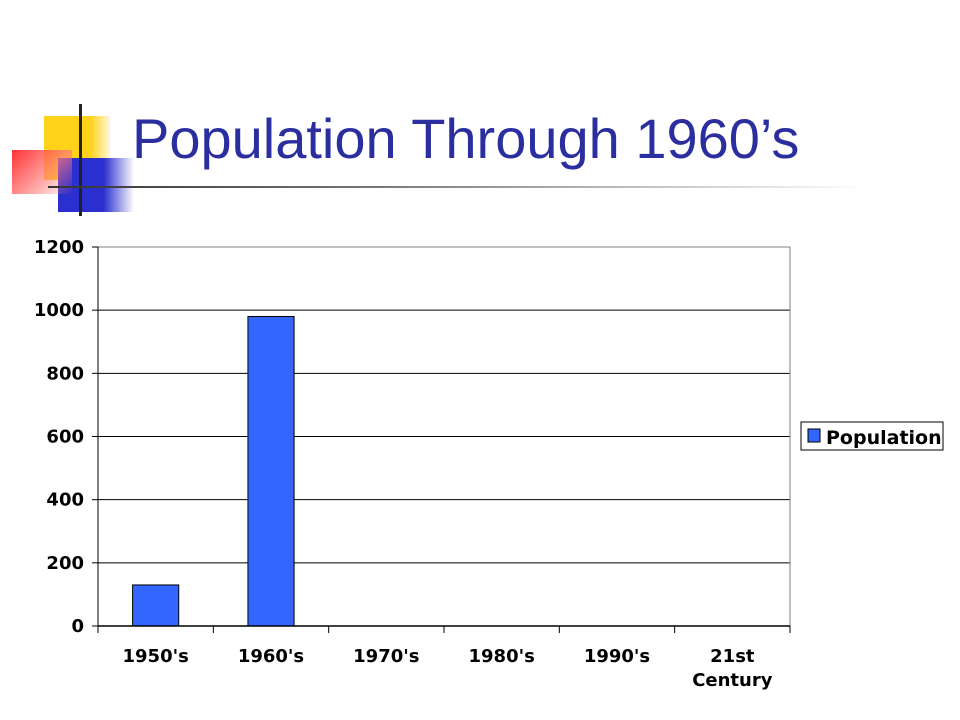 The image size is (960, 720). Describe the element at coordinates (271, 656) in the screenshot. I see `x-tick-label-1: 1960's` at that location.